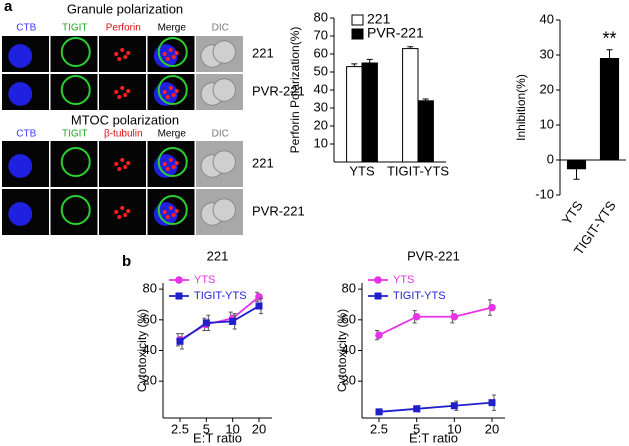  What do you see at coordinates (123, 134) in the screenshot?
I see `column-header: β-tubulin` at bounding box center [123, 134].